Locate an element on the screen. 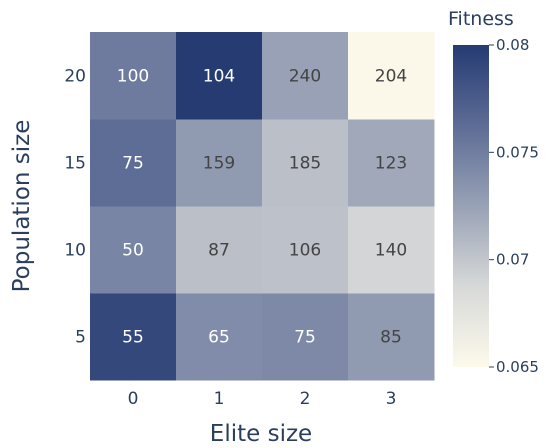  cell-label: 240 is located at coordinates (305, 77).